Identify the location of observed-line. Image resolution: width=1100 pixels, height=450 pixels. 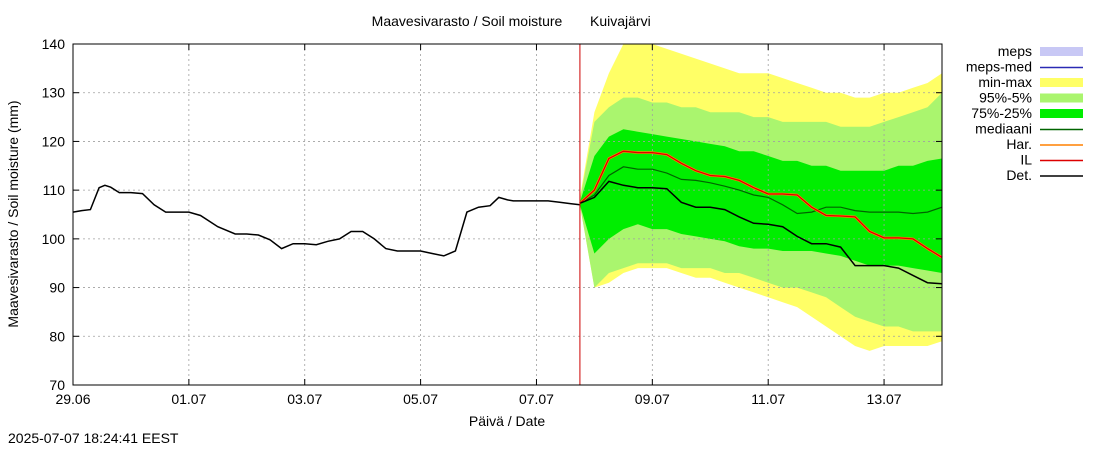
(326, 220).